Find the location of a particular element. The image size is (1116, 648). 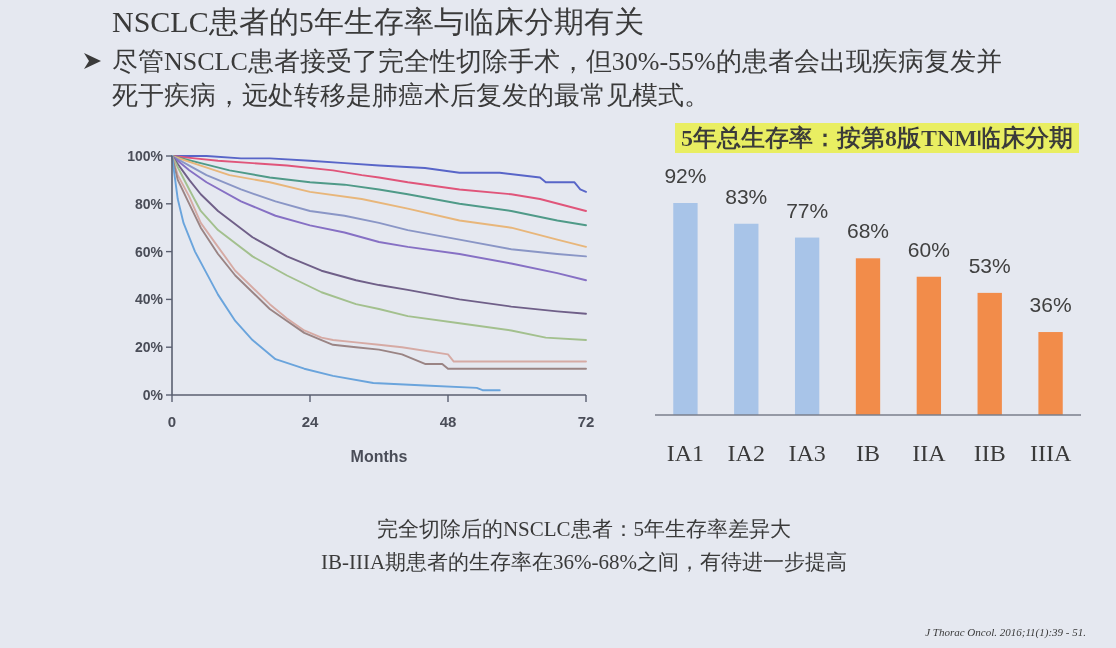

annotation: J Thorac Oncol. 2016;11(1):39 - 51. is located at coordinates (1005, 632).